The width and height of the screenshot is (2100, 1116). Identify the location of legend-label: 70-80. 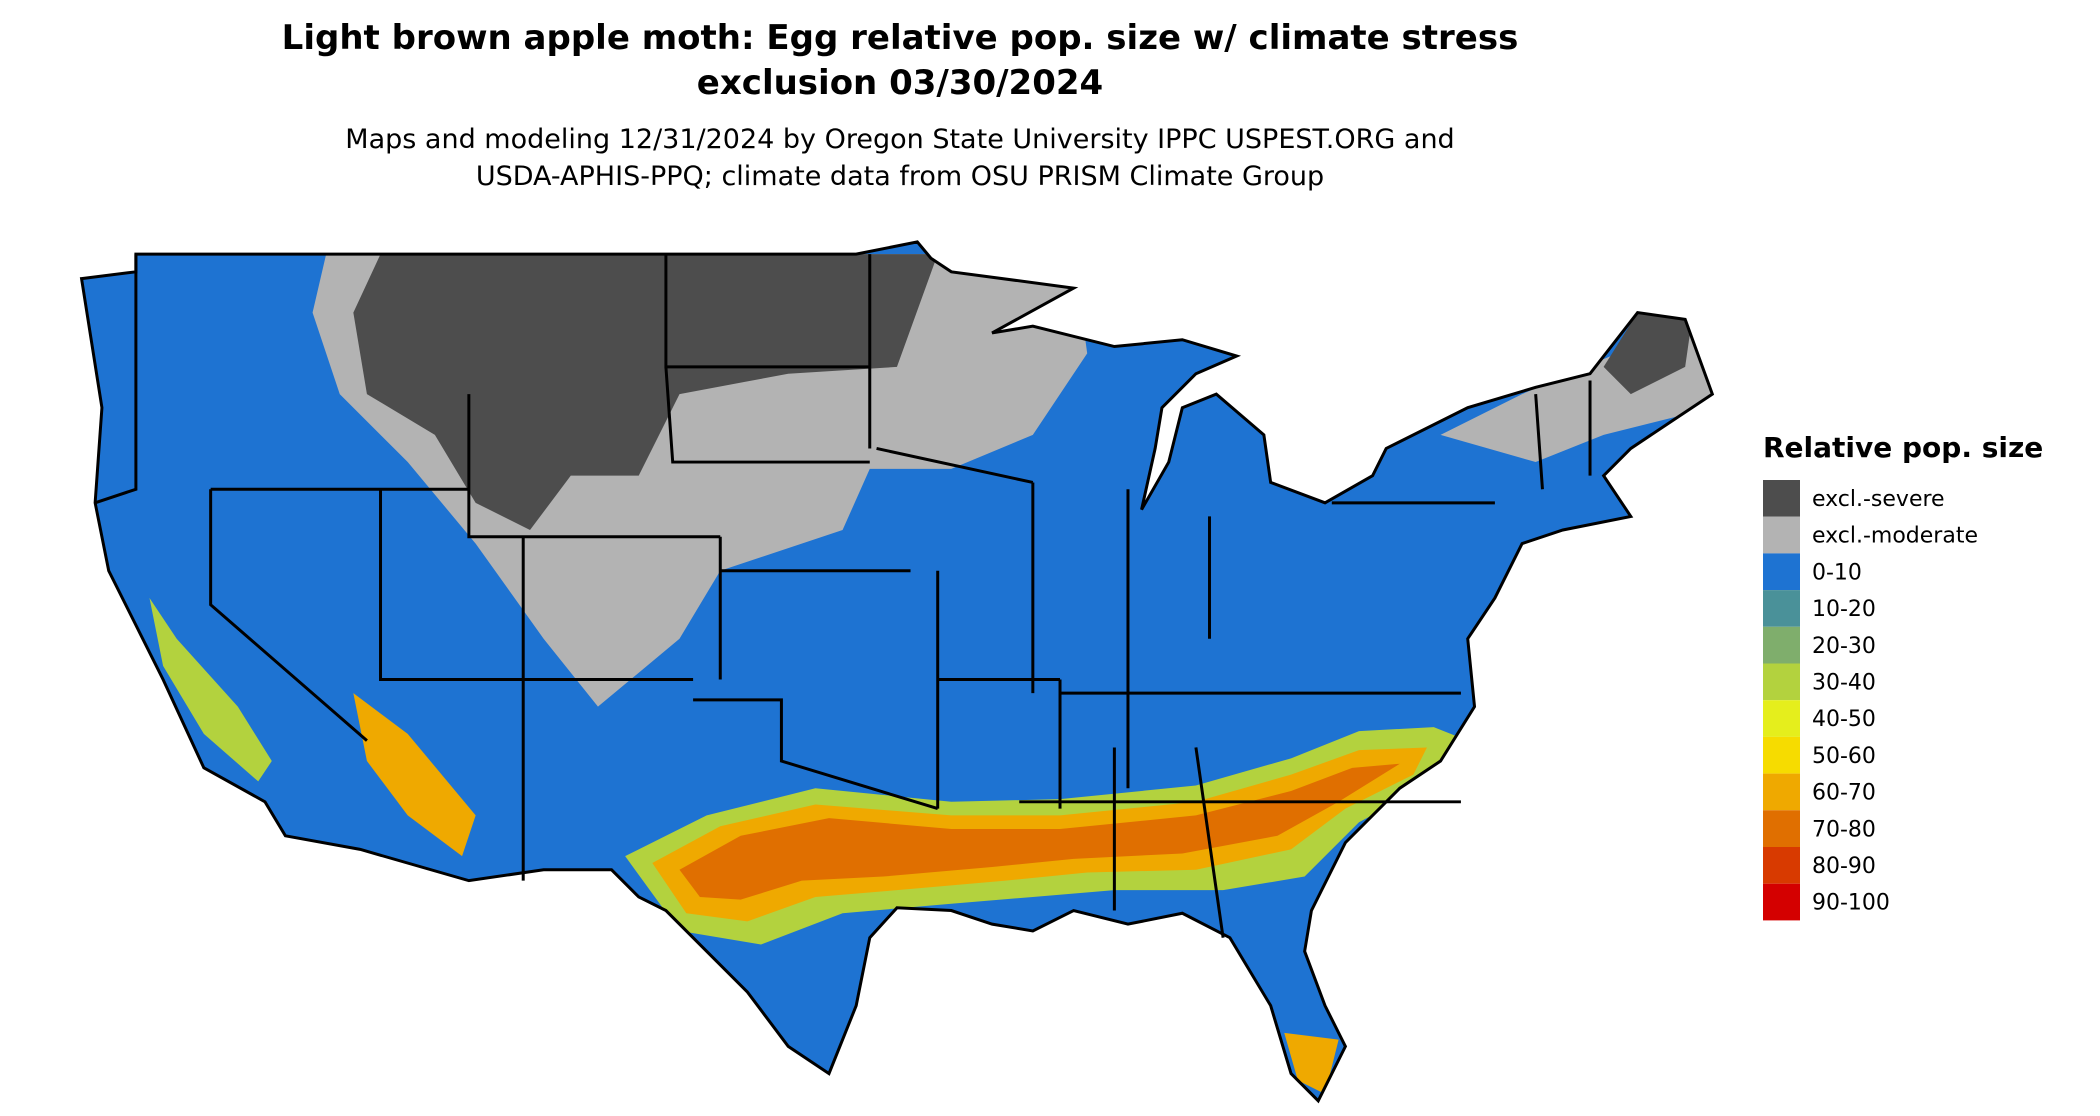
(1844, 829).